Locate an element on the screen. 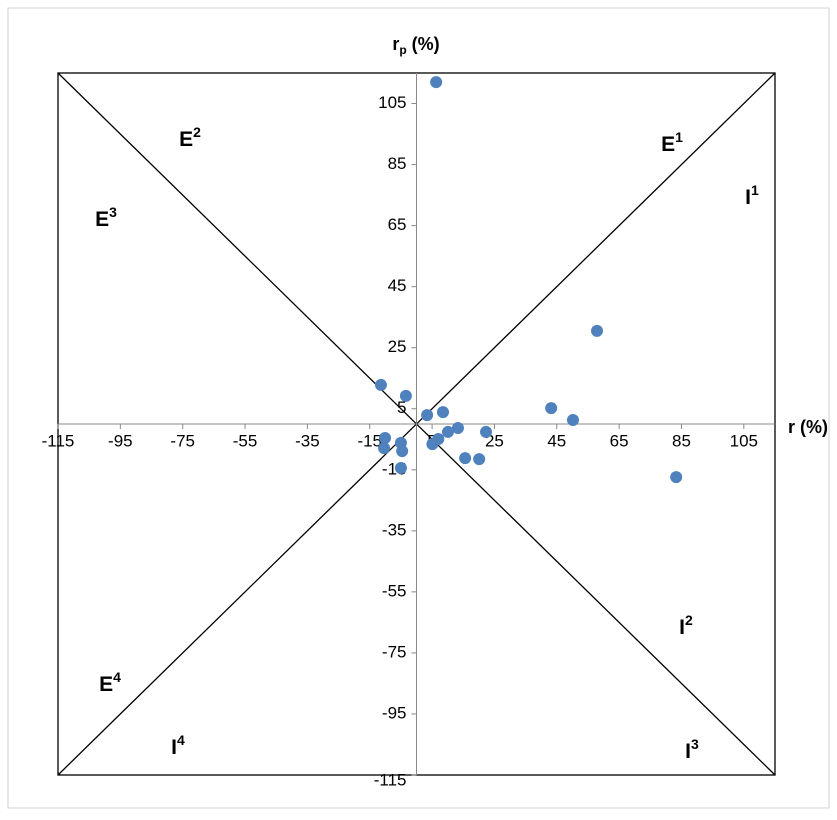 The image size is (837, 820). y-tick-label: 25 is located at coordinates (397, 346).